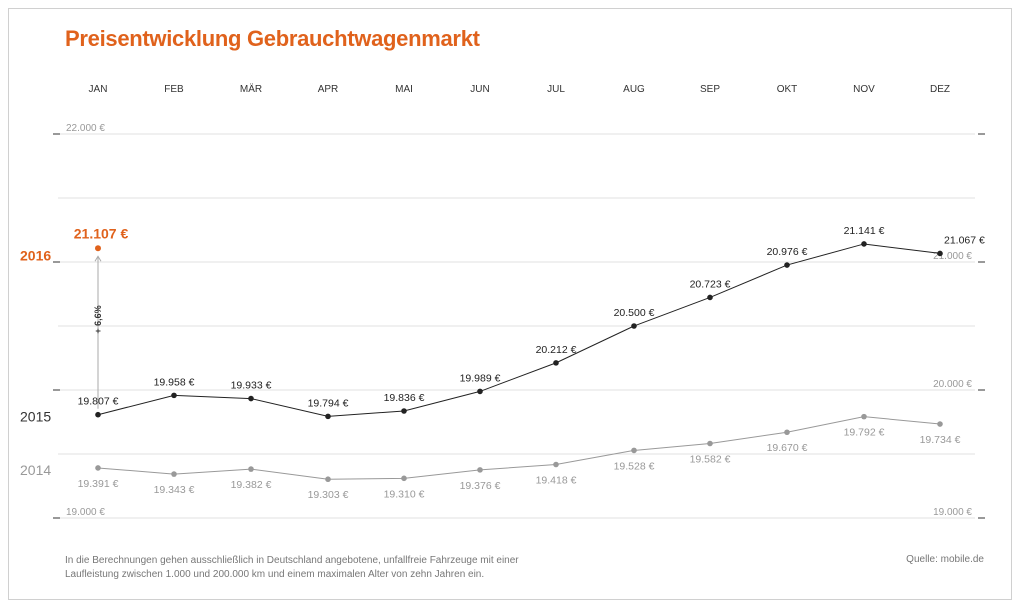  Describe the element at coordinates (952, 512) in the screenshot. I see `y-tick-label-right: 19.000 €` at that location.